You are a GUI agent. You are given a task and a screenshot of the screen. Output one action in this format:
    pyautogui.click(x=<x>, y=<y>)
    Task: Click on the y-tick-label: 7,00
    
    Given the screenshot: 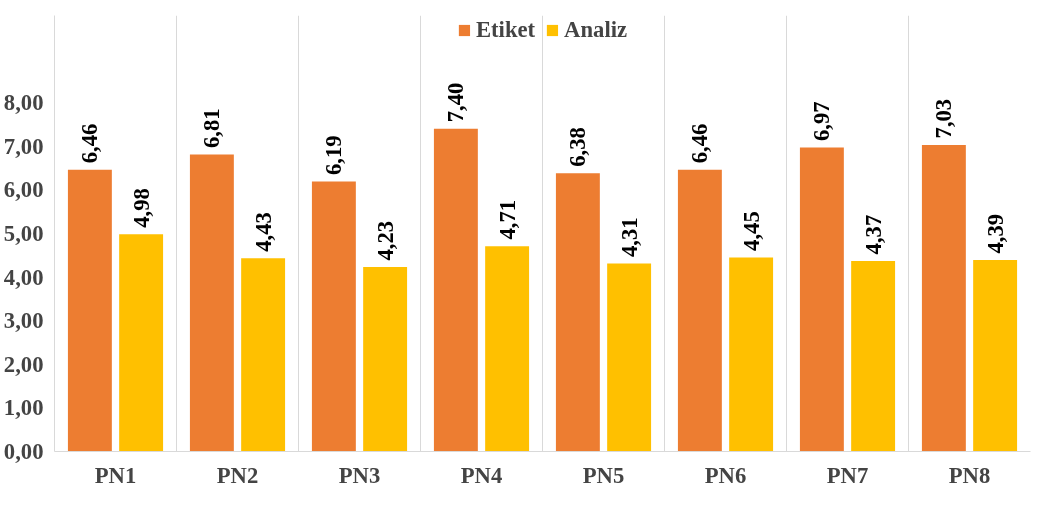 What is the action you would take?
    pyautogui.click(x=23, y=146)
    